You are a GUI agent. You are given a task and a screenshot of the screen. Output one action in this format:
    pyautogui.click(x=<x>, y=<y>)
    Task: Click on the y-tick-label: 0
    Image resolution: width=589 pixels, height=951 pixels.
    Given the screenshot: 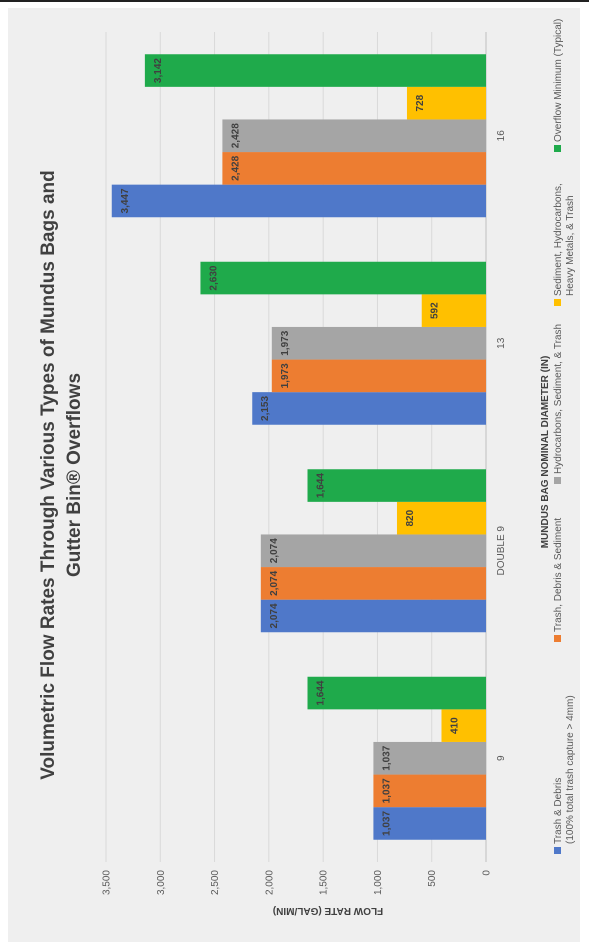 What is the action you would take?
    pyautogui.click(x=487, y=873)
    